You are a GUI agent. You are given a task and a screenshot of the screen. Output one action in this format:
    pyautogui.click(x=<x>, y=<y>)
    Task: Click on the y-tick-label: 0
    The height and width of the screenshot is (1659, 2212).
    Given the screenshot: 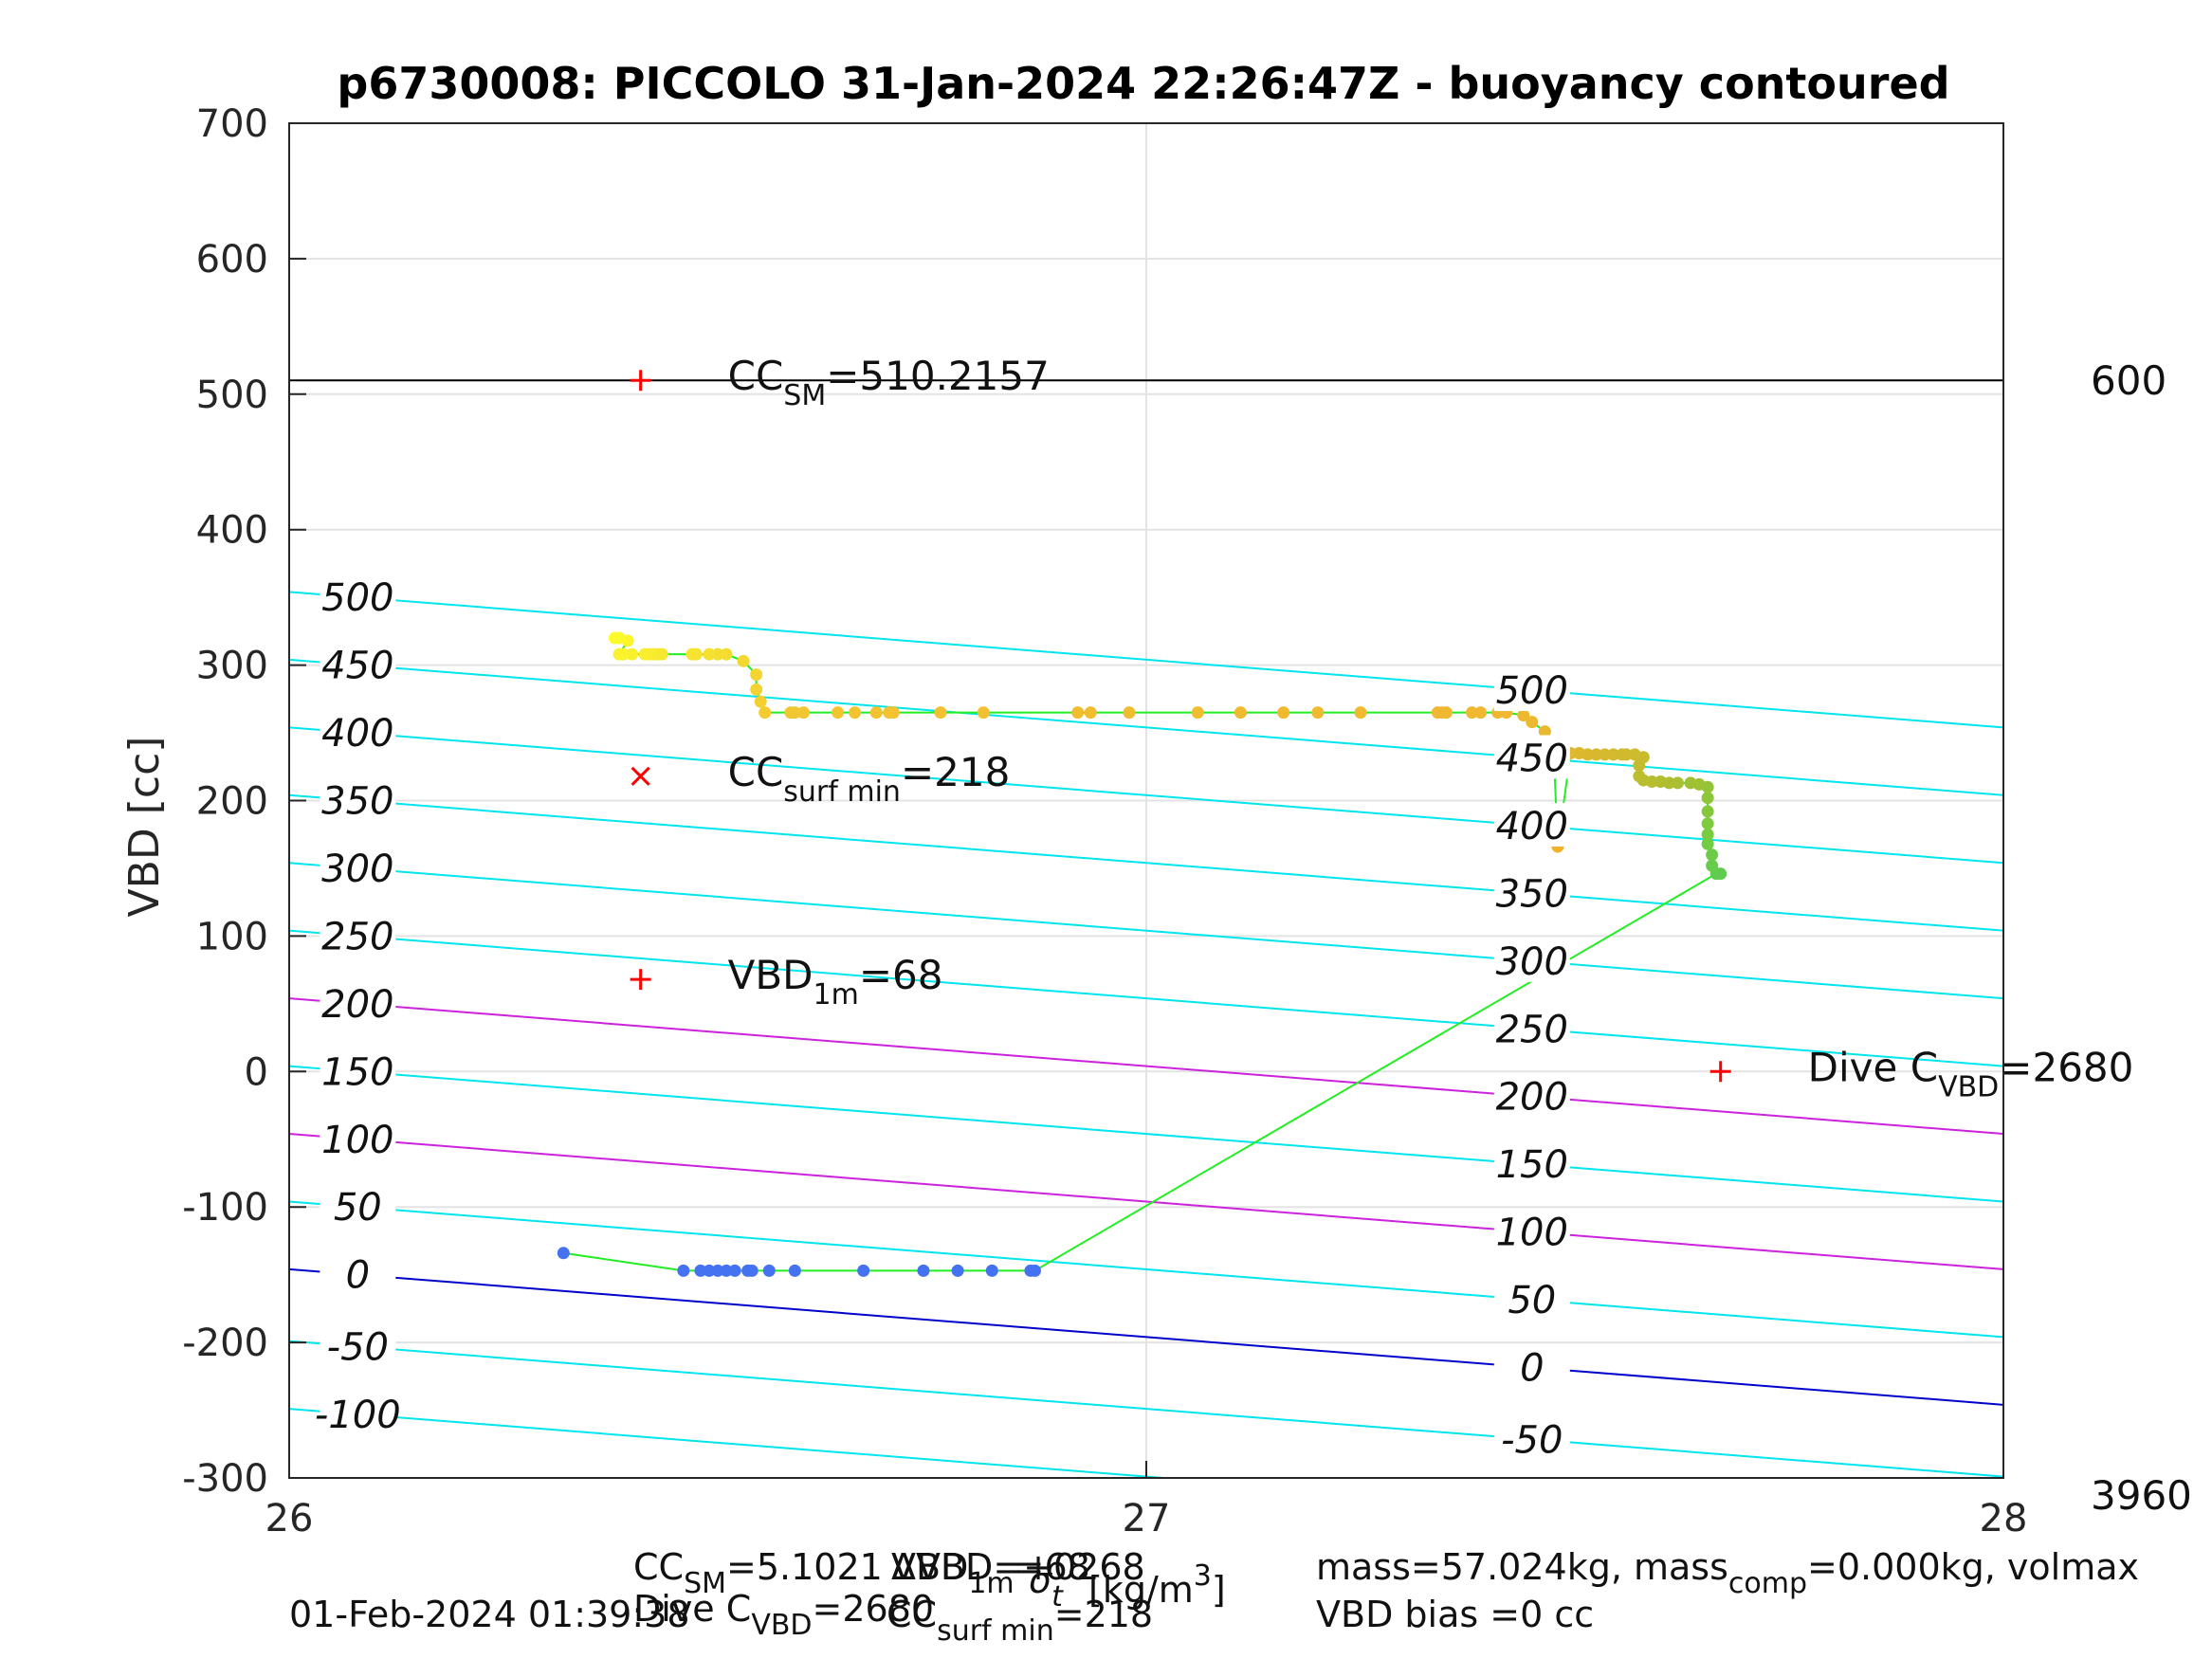 What is the action you would take?
    pyautogui.click(x=256, y=1072)
    